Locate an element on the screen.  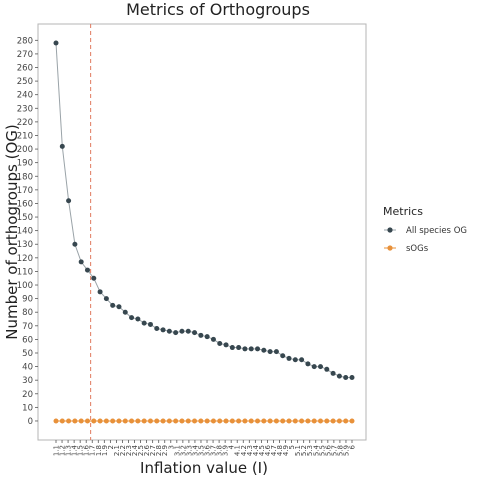
y-tick-label: 60 is located at coordinates (27, 340).